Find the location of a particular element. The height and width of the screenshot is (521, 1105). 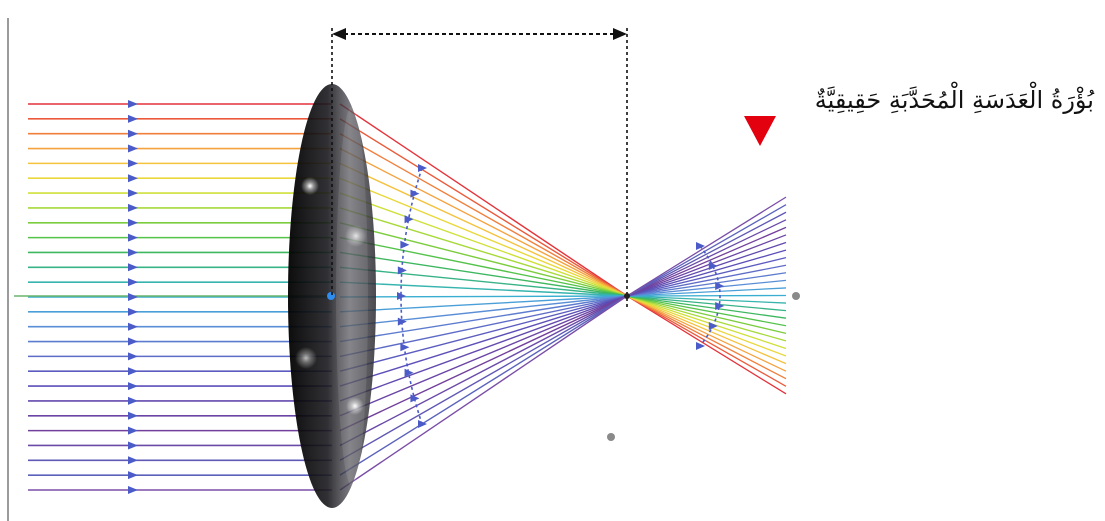

incoming-ray-arrows is located at coordinates (133, 297).